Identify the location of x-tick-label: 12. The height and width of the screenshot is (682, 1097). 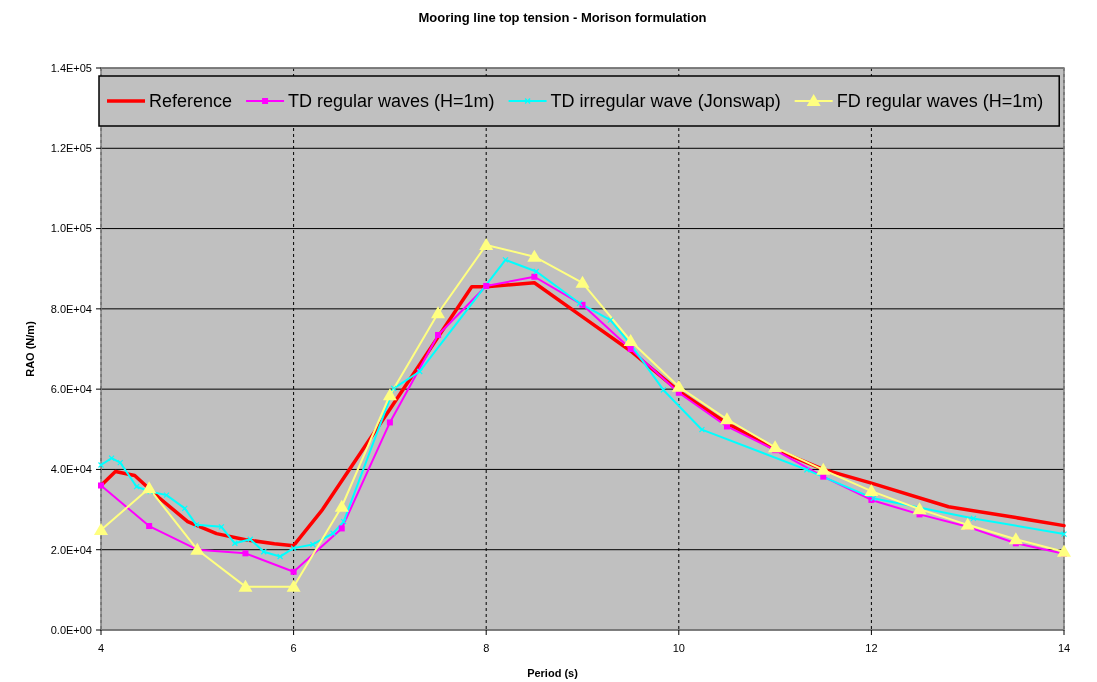
(871, 648).